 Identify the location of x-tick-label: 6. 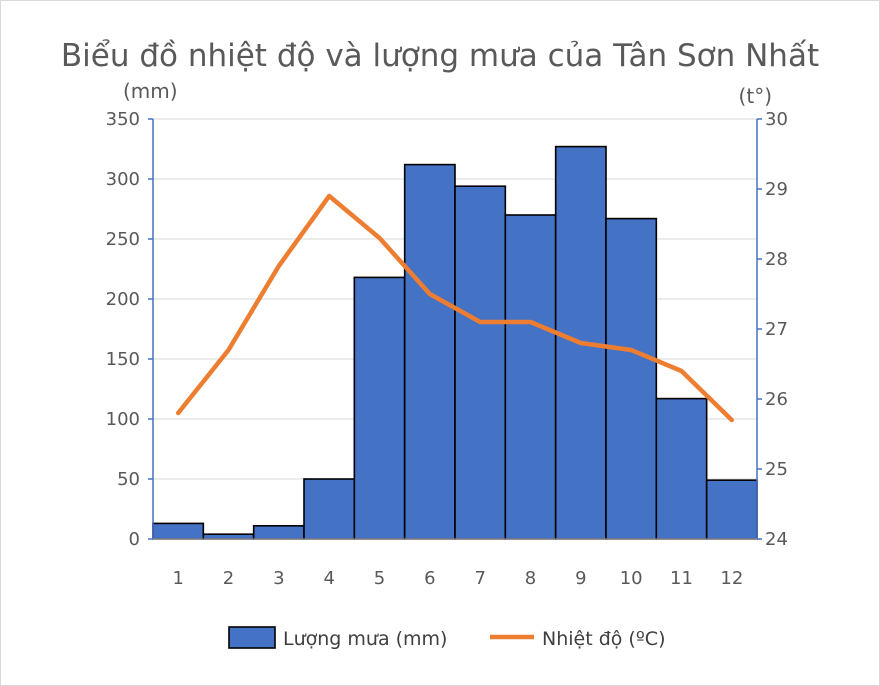
(429, 578).